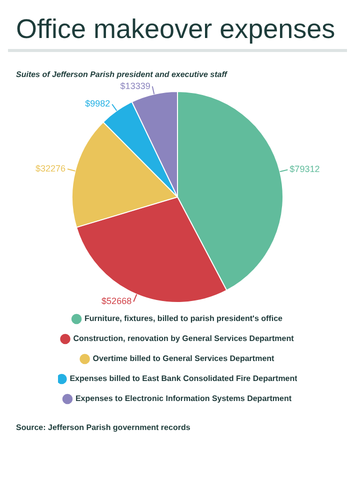  What do you see at coordinates (184, 379) in the screenshot?
I see `legend-label: Expenses billed to East Bank Consolidated Fire Department` at bounding box center [184, 379].